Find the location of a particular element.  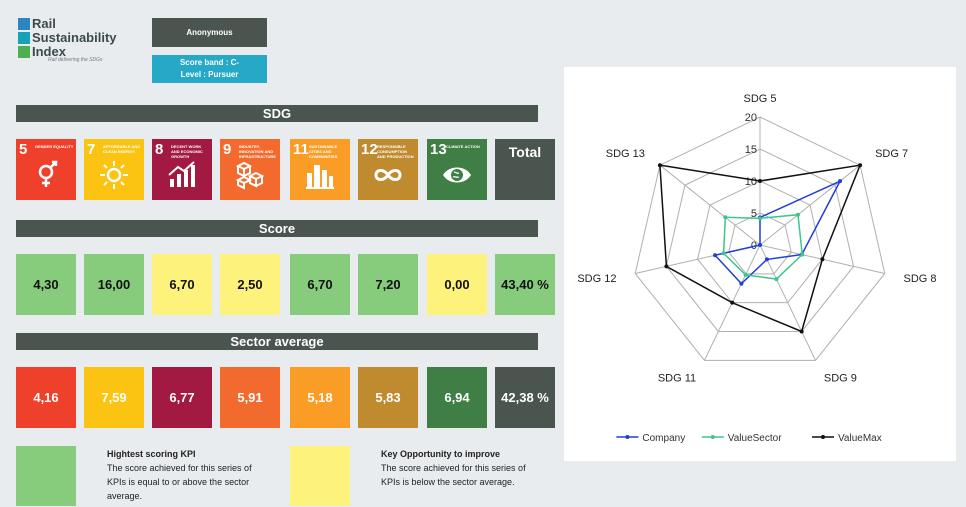

logo-square-blue is located at coordinates (24, 24).